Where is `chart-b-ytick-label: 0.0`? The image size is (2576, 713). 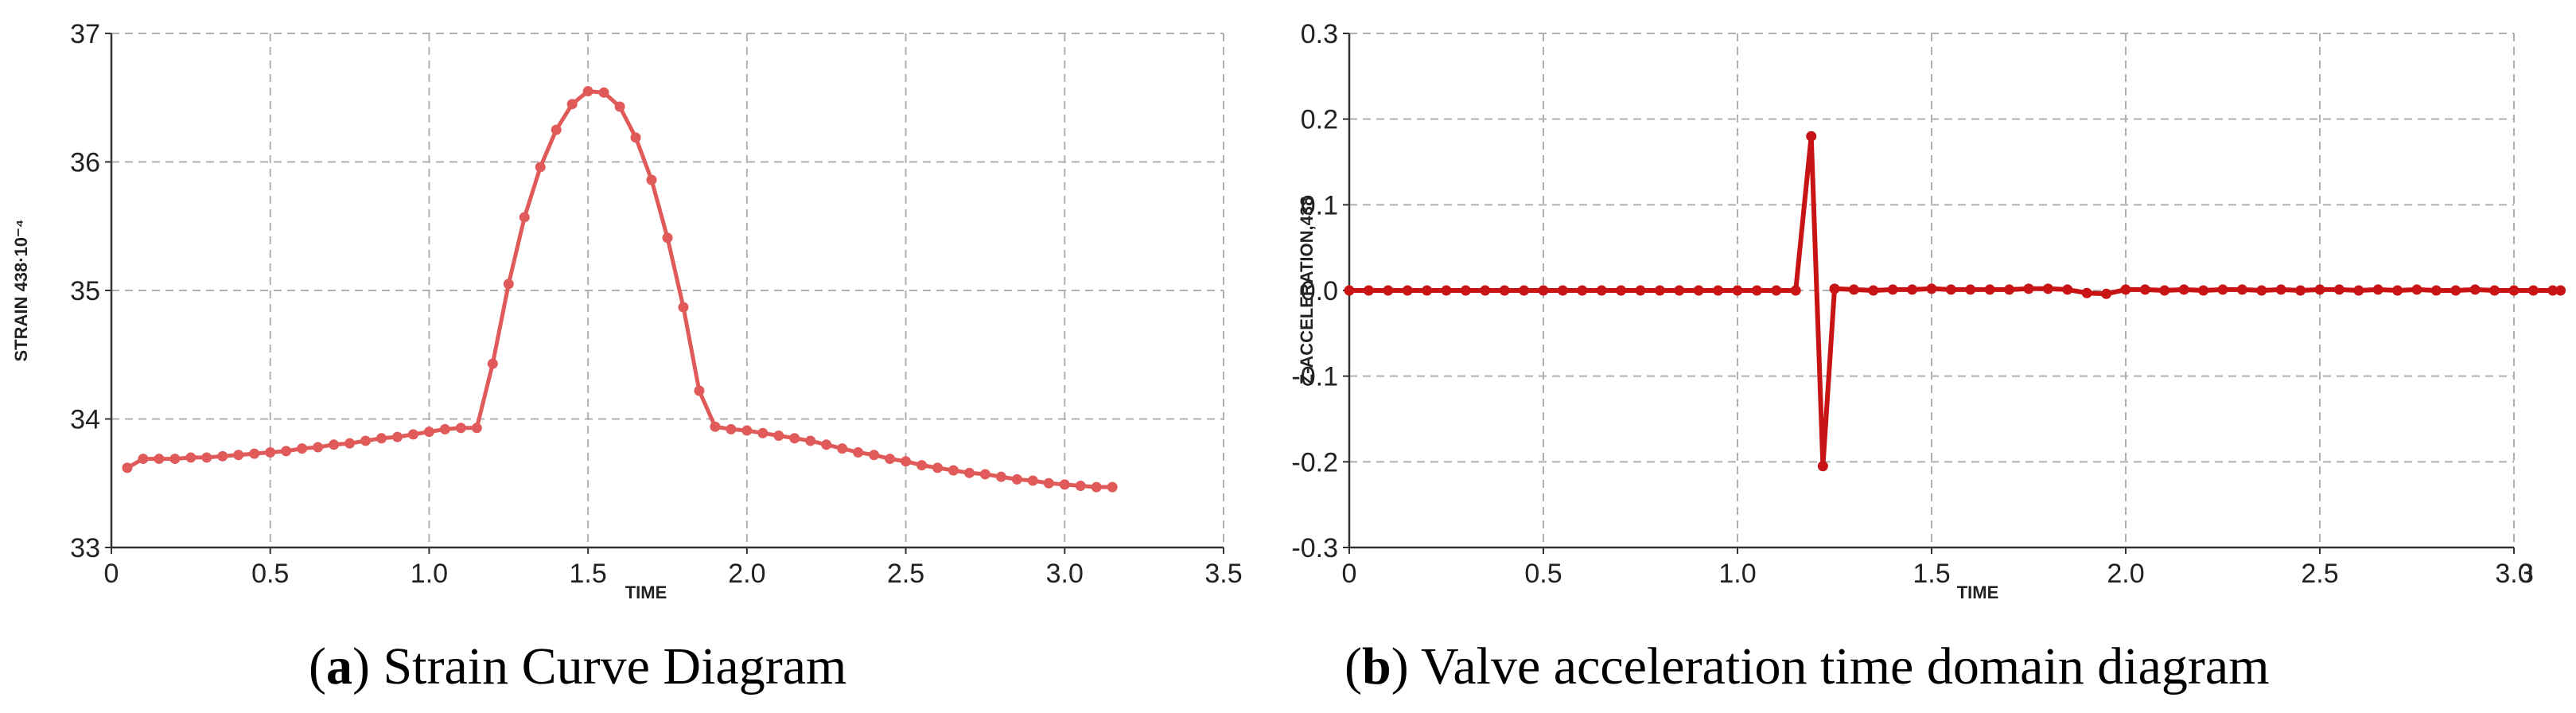 chart-b-ytick-label: 0.0 is located at coordinates (1320, 291).